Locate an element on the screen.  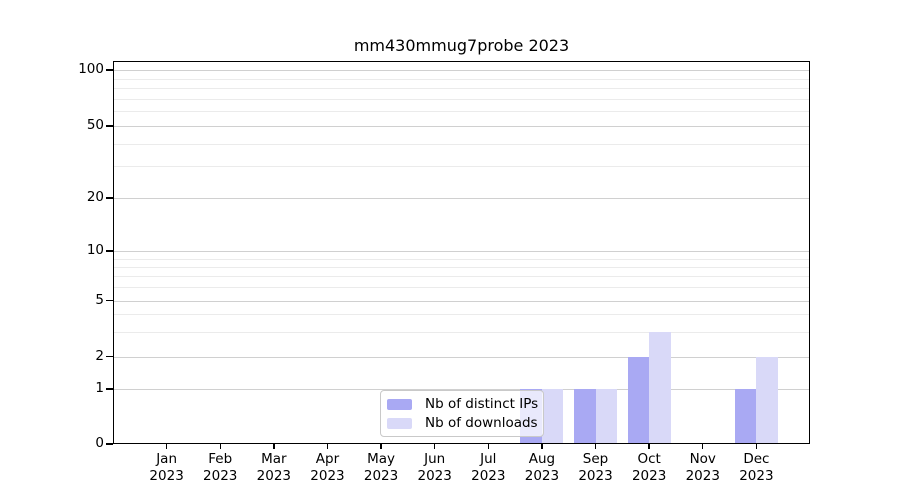
legend-item-downloads: Nb of downloads is located at coordinates (465, 422).